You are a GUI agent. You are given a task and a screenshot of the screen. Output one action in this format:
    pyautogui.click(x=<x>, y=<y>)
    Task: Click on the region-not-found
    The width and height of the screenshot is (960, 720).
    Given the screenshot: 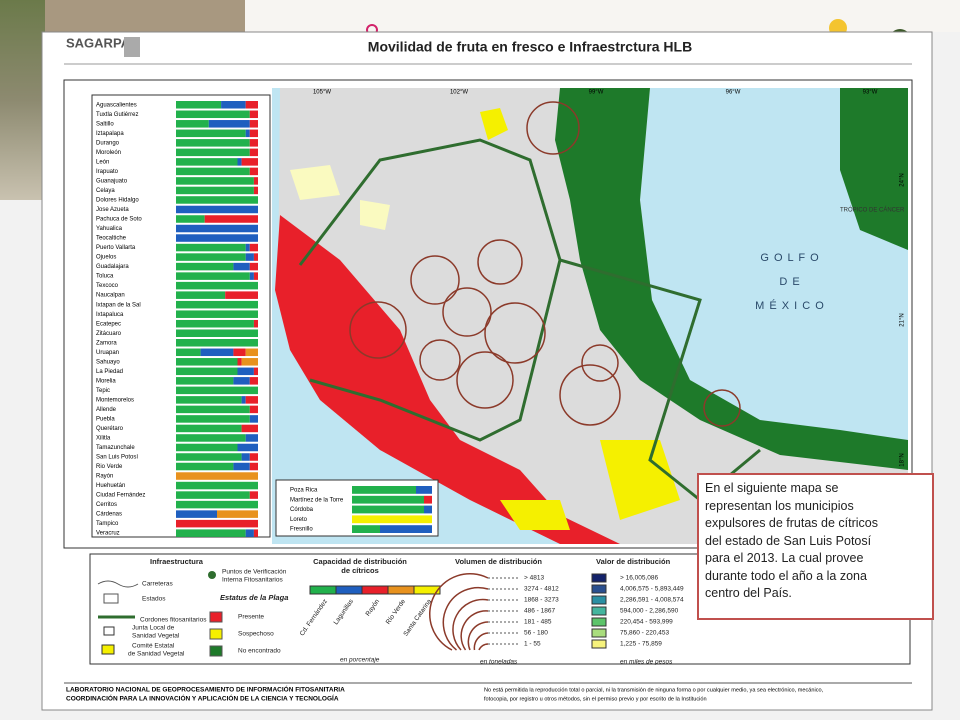 What is the action you would take?
    pyautogui.click(x=874, y=169)
    